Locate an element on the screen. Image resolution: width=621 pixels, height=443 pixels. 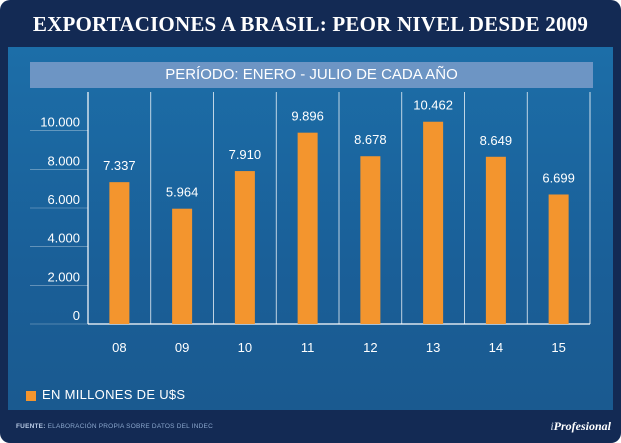
x-tick-label-11: 11 is located at coordinates (308, 347).